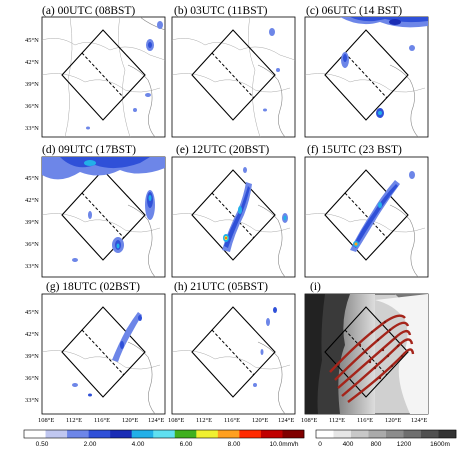 The height and width of the screenshot is (457, 474). Describe the element at coordinates (32, 312) in the screenshot. I see `lat-tick: 45°N` at that location.